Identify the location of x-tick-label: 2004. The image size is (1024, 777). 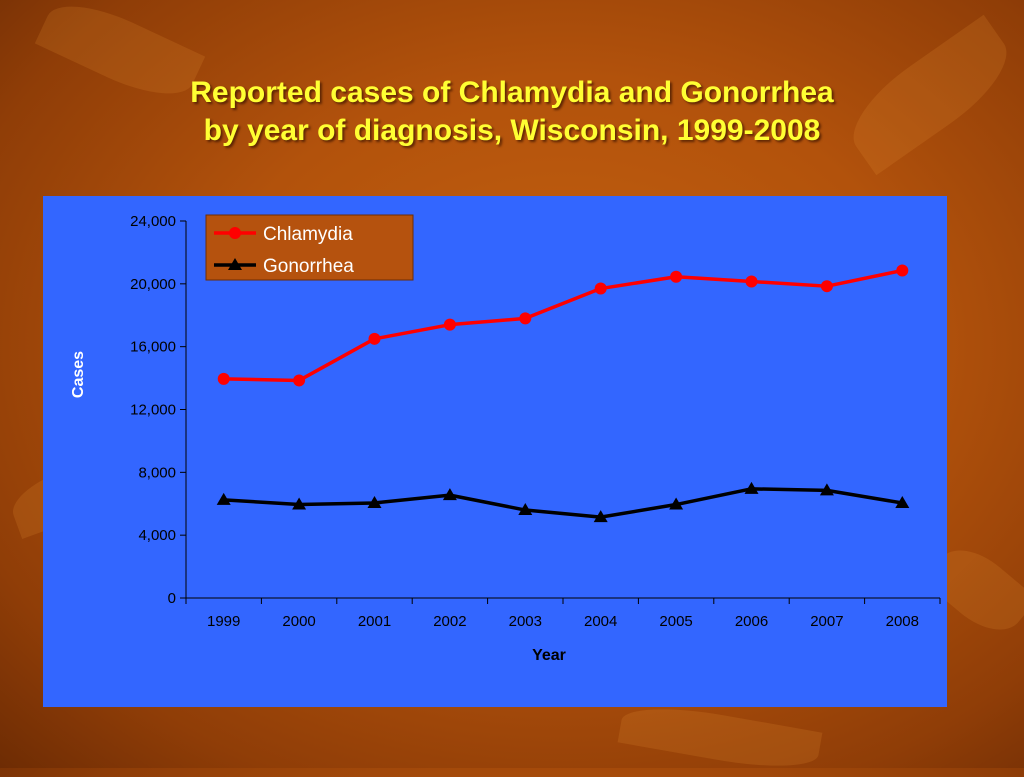
(600, 621).